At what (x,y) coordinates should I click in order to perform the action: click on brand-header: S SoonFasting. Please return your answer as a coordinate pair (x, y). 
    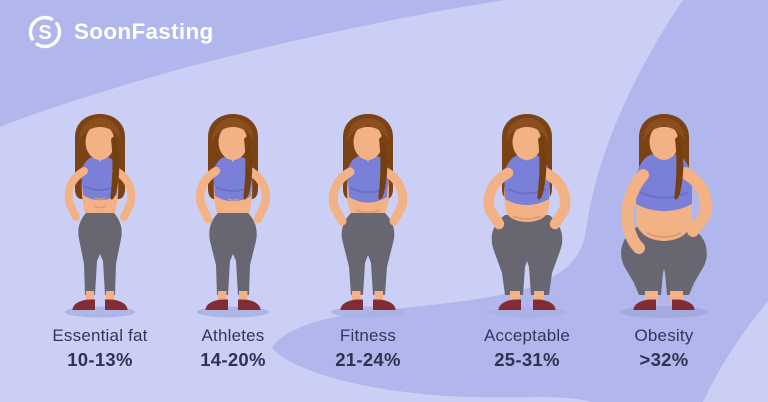
    Looking at the image, I should click on (120, 32).